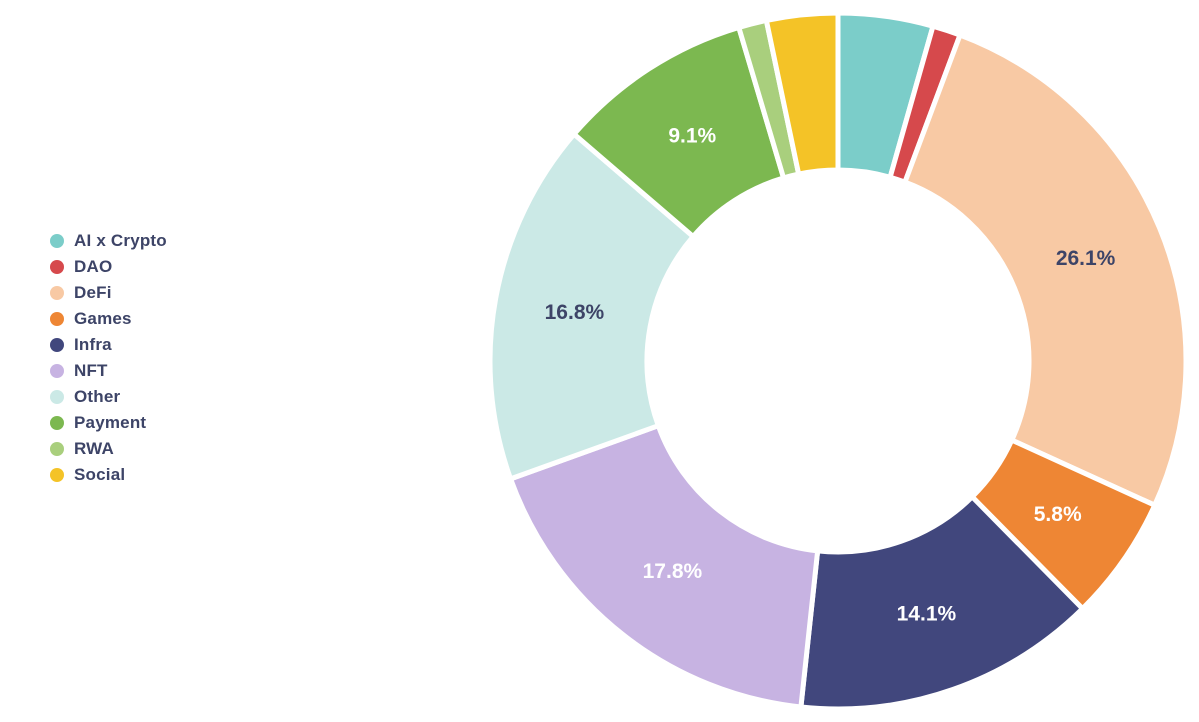 The image size is (1199, 722). I want to click on legend-label-ai-x-crypto: AI x Crypto, so click(120, 240).